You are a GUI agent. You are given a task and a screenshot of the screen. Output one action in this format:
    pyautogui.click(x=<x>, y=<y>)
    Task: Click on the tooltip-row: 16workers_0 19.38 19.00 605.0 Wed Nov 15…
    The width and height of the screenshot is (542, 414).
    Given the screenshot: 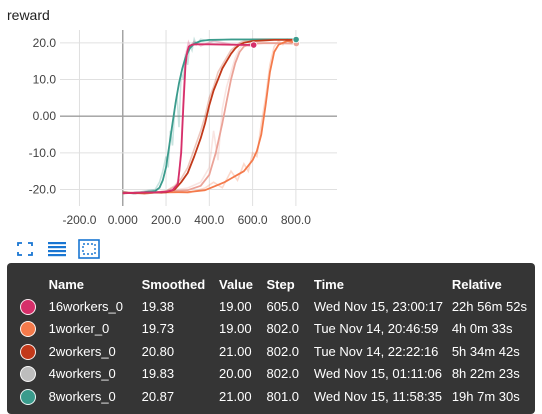 What is the action you would take?
    pyautogui.click(x=271, y=306)
    